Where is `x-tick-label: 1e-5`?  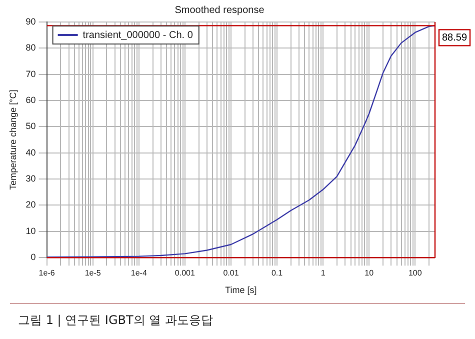
x-tick-label: 1e-5 is located at coordinates (93, 273).